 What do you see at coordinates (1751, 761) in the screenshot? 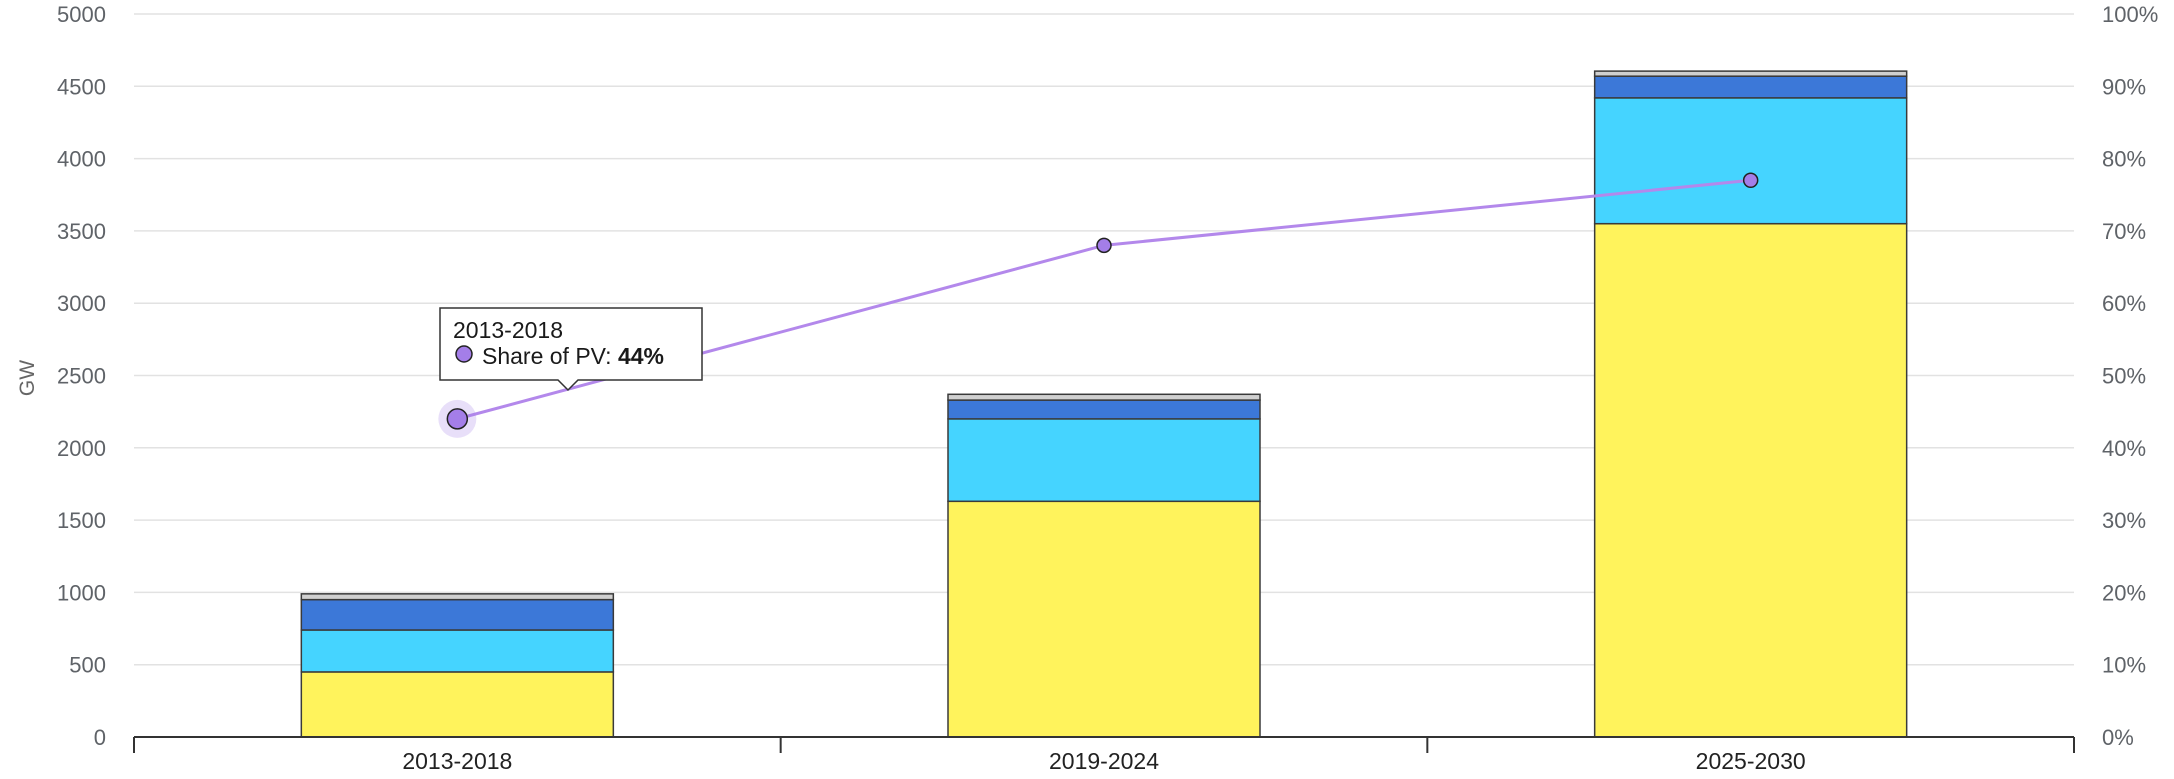
I see `x-tick-label: 2025-2030` at bounding box center [1751, 761].